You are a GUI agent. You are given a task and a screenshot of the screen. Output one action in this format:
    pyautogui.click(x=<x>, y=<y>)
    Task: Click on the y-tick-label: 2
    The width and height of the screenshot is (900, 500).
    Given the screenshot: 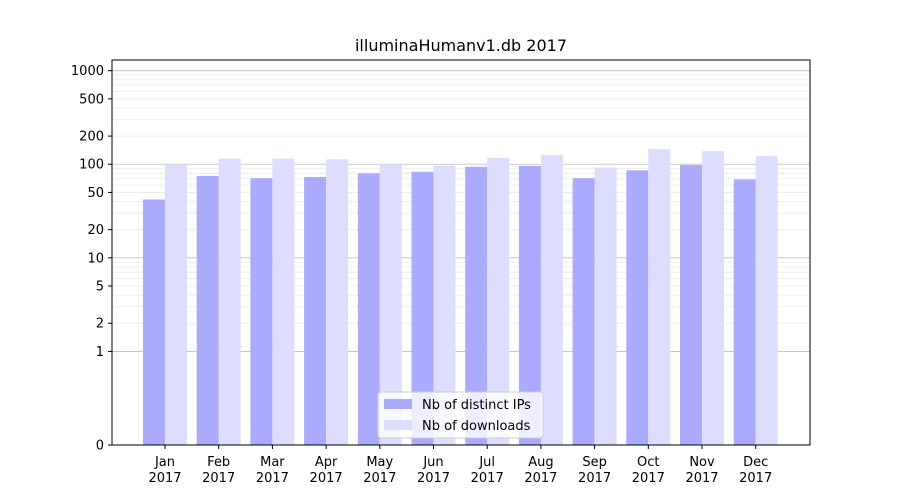 What is the action you would take?
    pyautogui.click(x=100, y=324)
    